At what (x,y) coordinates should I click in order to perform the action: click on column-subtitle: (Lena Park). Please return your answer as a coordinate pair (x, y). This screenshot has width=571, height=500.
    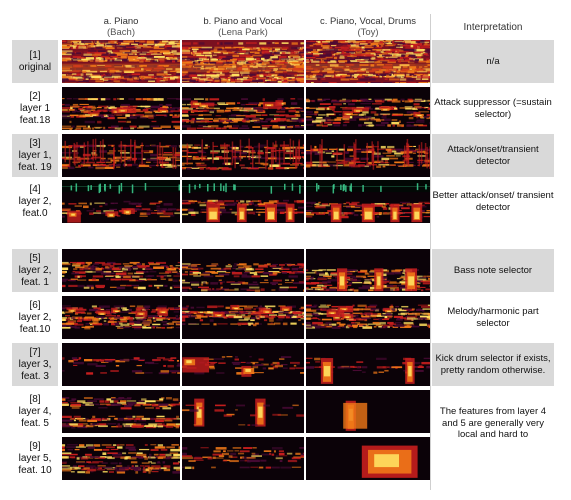
    Looking at the image, I should click on (243, 32).